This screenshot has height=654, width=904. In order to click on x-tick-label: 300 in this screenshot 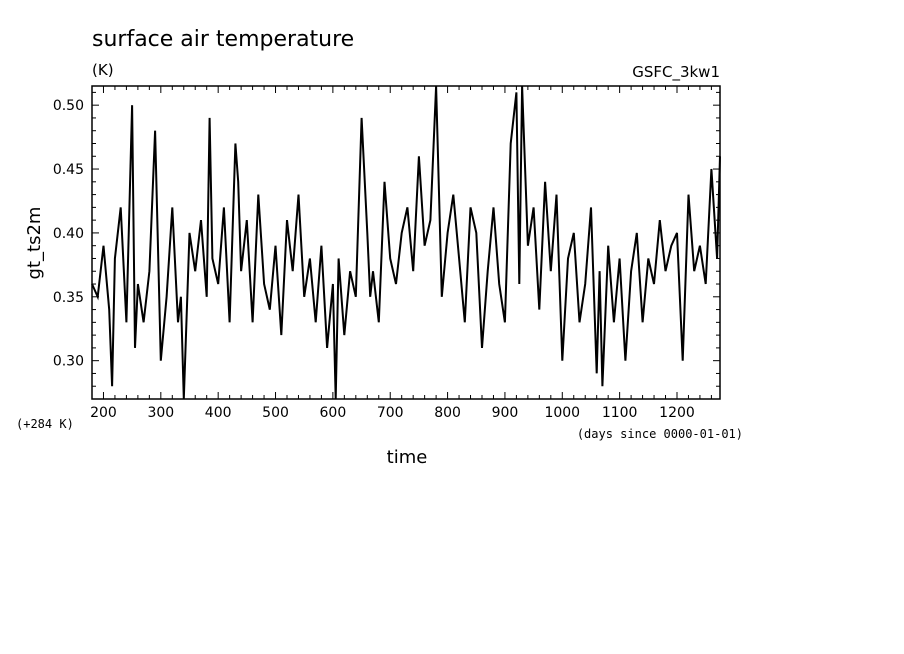, I will do `click(160, 413)`.